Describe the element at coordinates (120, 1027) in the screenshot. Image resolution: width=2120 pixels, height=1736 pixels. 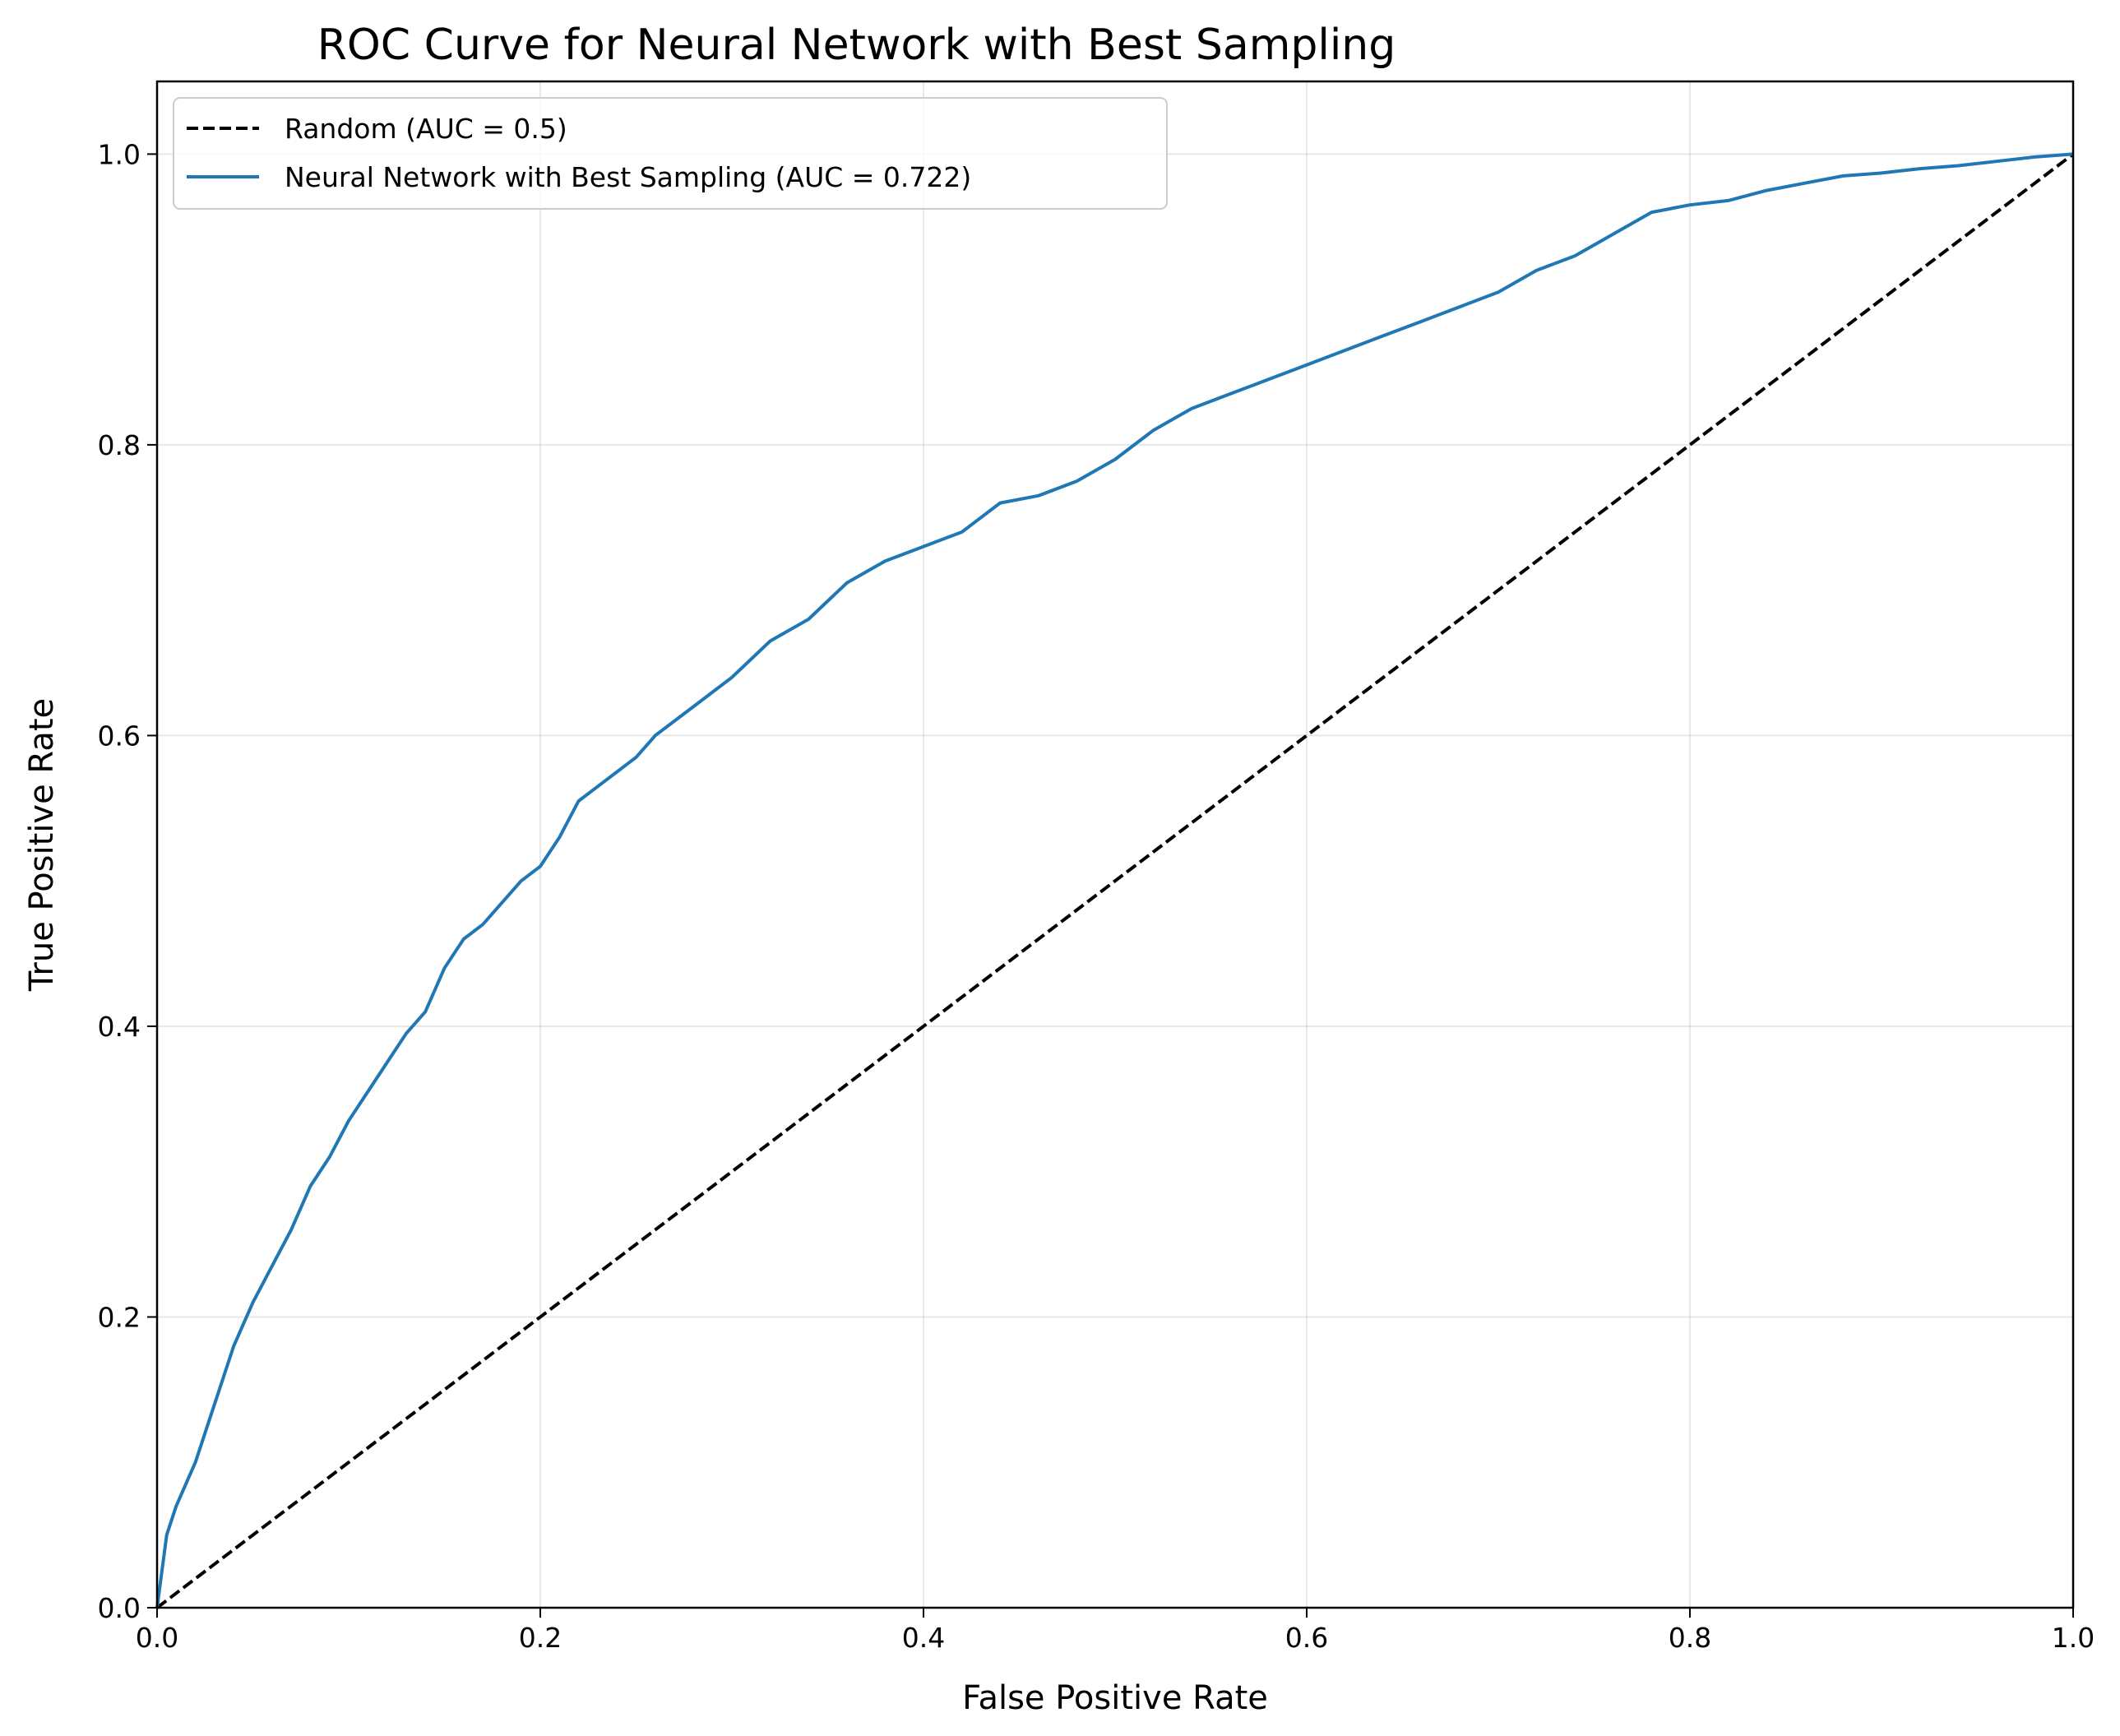
I see `y-tick-label: 0.4` at that location.